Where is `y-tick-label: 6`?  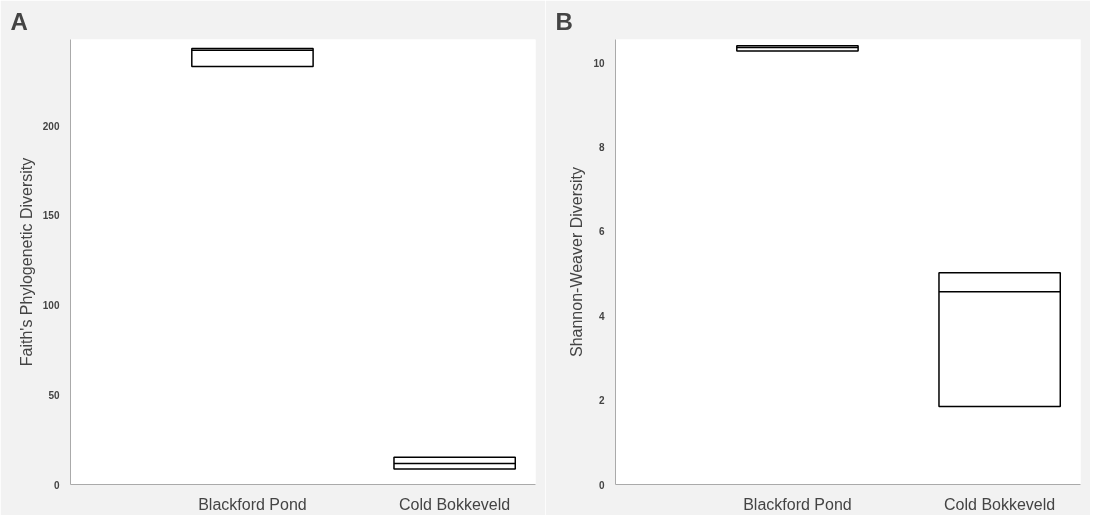
y-tick-label: 6 is located at coordinates (601, 232).